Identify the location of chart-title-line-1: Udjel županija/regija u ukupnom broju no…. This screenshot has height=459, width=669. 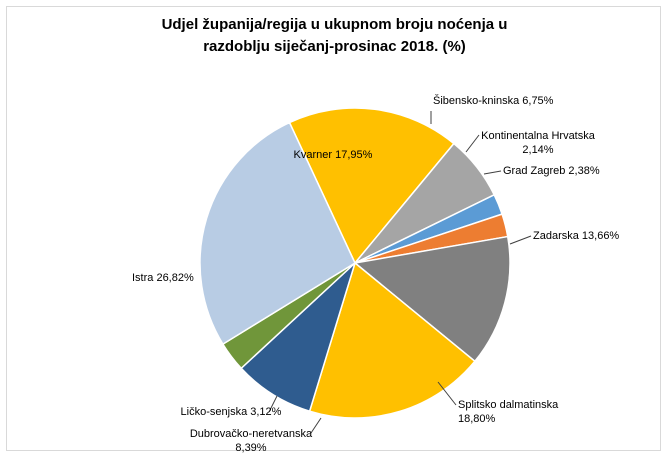
(334, 24).